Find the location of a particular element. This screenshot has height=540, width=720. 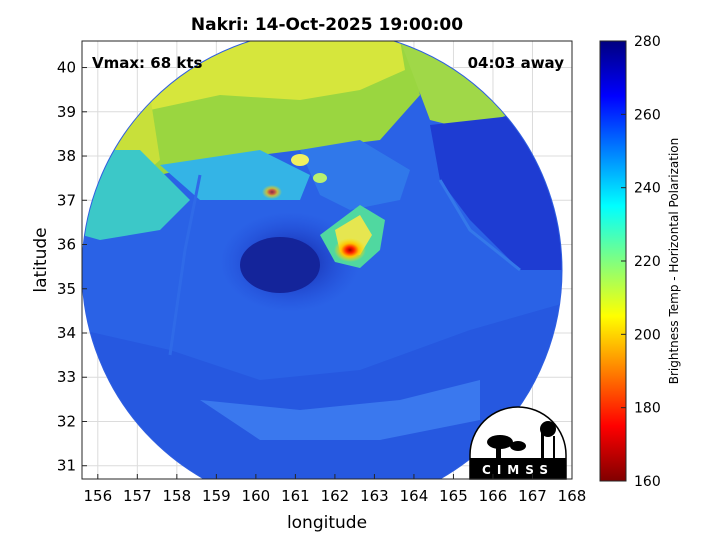

y-axis: 40 39 38 37 36 35 34 33 32 31 is located at coordinates (72, 267).